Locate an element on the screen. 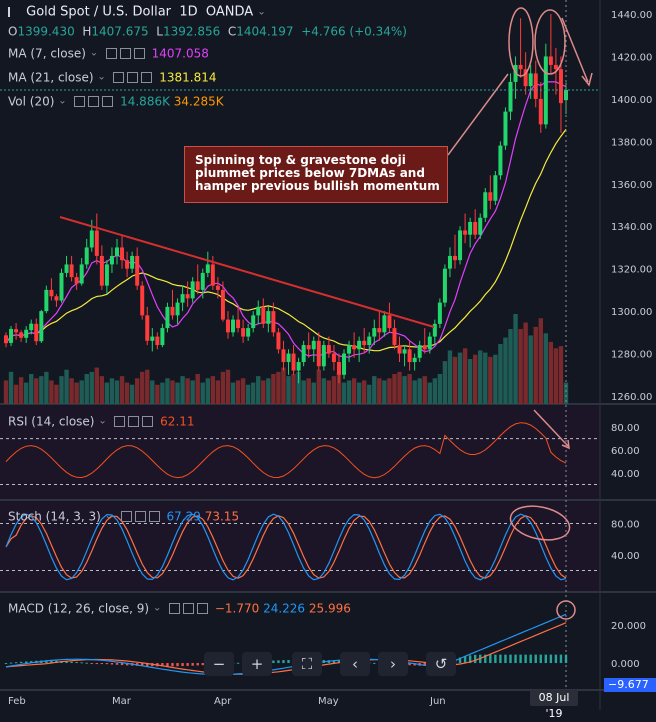 The width and height of the screenshot is (656, 722). stoch-value-1: 67.29 is located at coordinates (183, 516).